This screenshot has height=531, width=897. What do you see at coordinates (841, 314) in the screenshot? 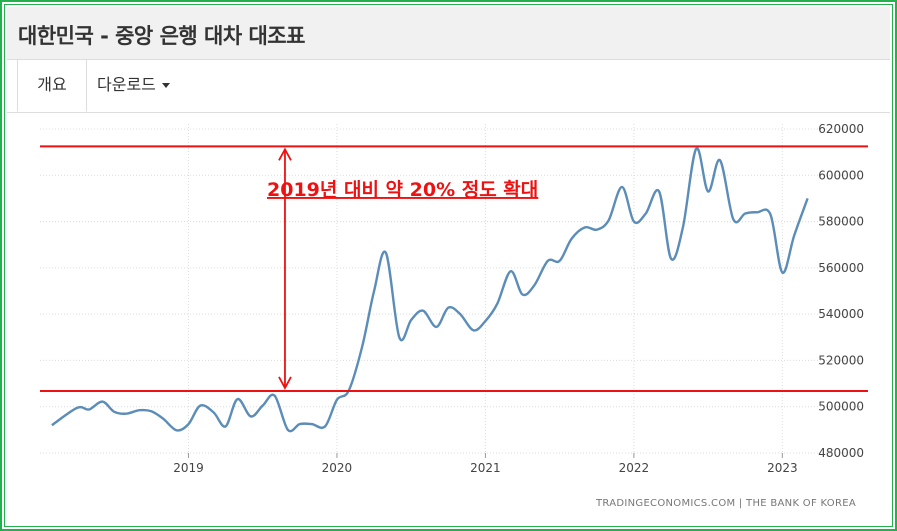
I see `y-tick-label: 540000` at bounding box center [841, 314].